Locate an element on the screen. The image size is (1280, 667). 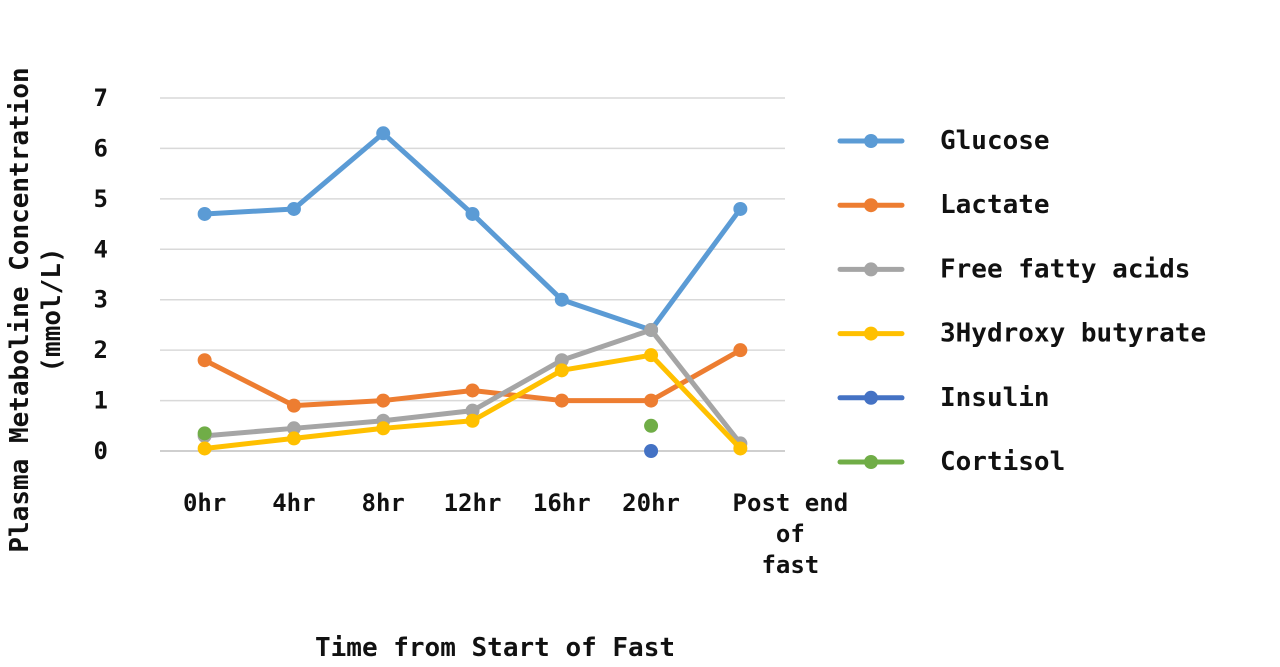
y-axis-title-line2: (mmol/L) is located at coordinates (52, 309).